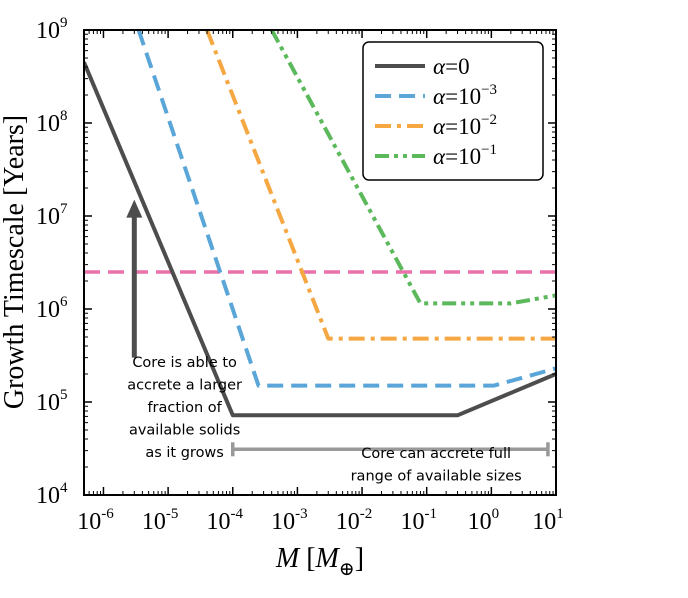 The image size is (688, 598). I want to click on x-tick-exponent: -2, so click(366, 514).